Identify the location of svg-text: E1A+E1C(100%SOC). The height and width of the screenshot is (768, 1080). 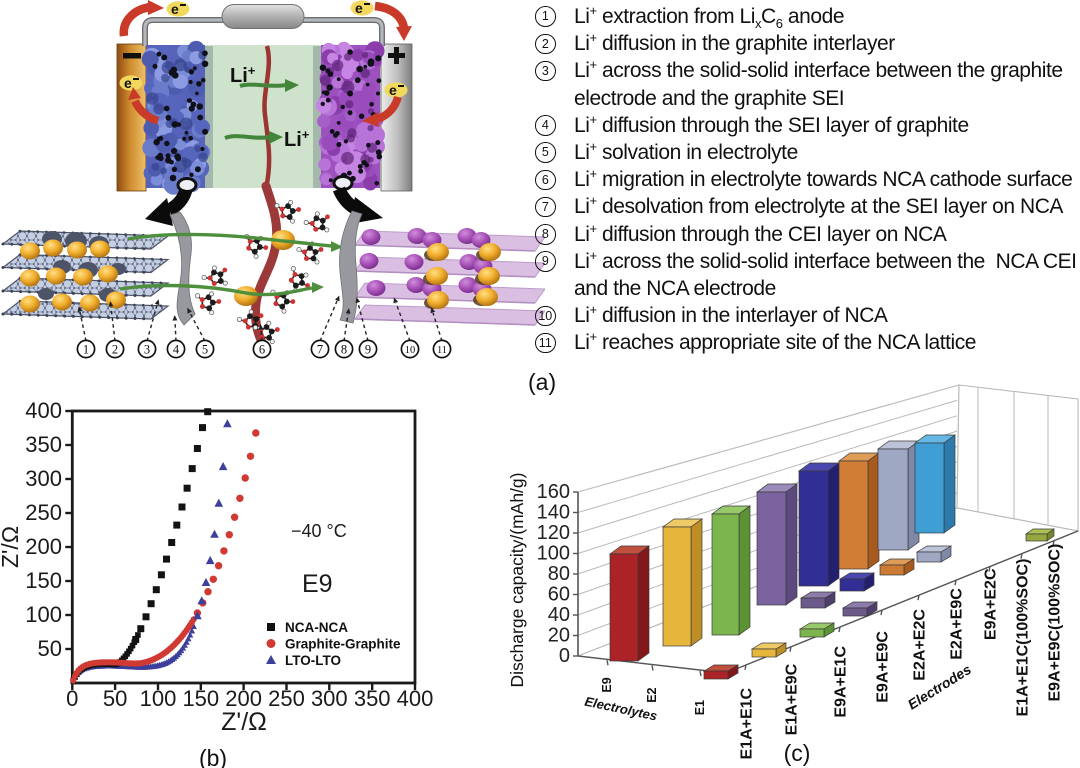
(1023, 638).